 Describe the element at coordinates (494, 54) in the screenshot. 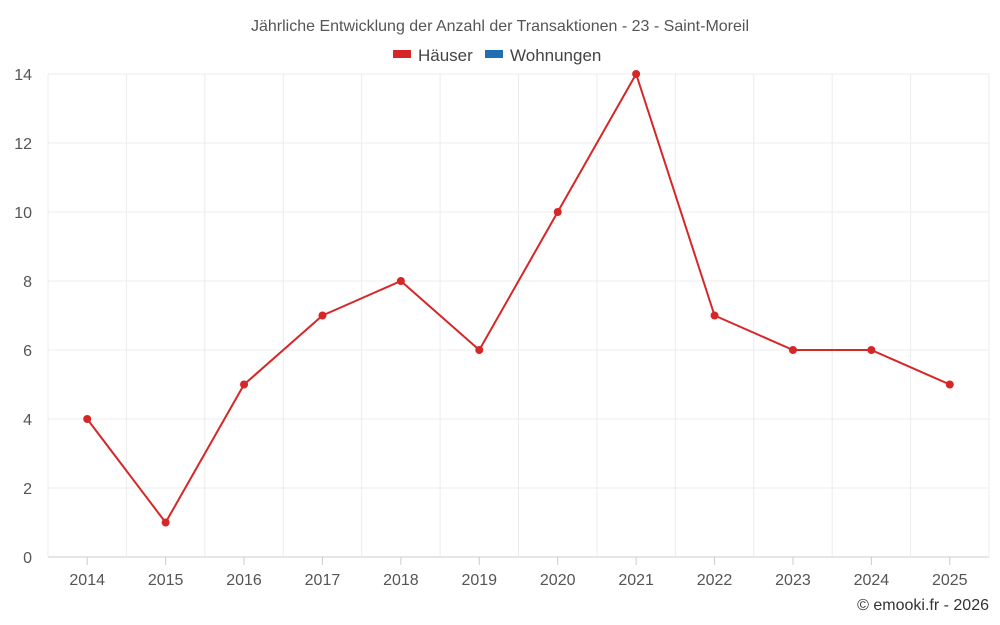

I see `legend-swatch-apartments` at that location.